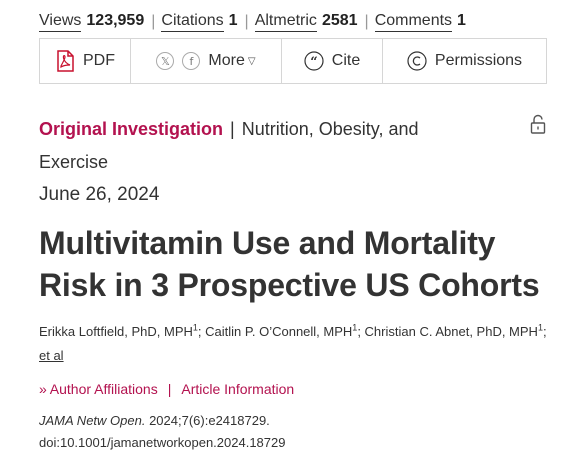 The width and height of the screenshot is (565, 457). I want to click on metric-comments-value: 1, so click(461, 20).